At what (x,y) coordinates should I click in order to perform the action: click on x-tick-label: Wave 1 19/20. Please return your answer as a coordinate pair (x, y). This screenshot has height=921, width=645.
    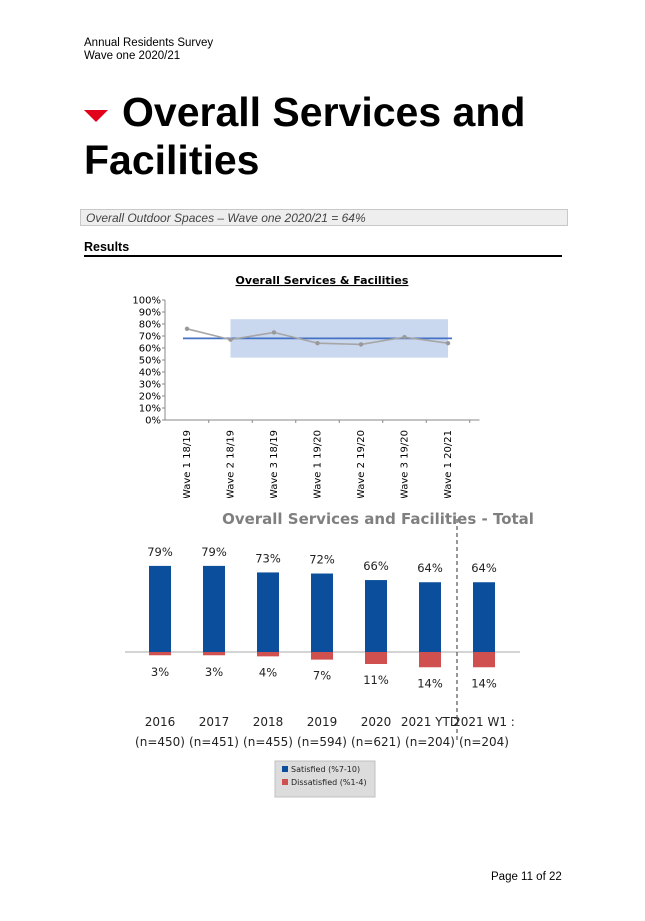
    Looking at the image, I should click on (318, 464).